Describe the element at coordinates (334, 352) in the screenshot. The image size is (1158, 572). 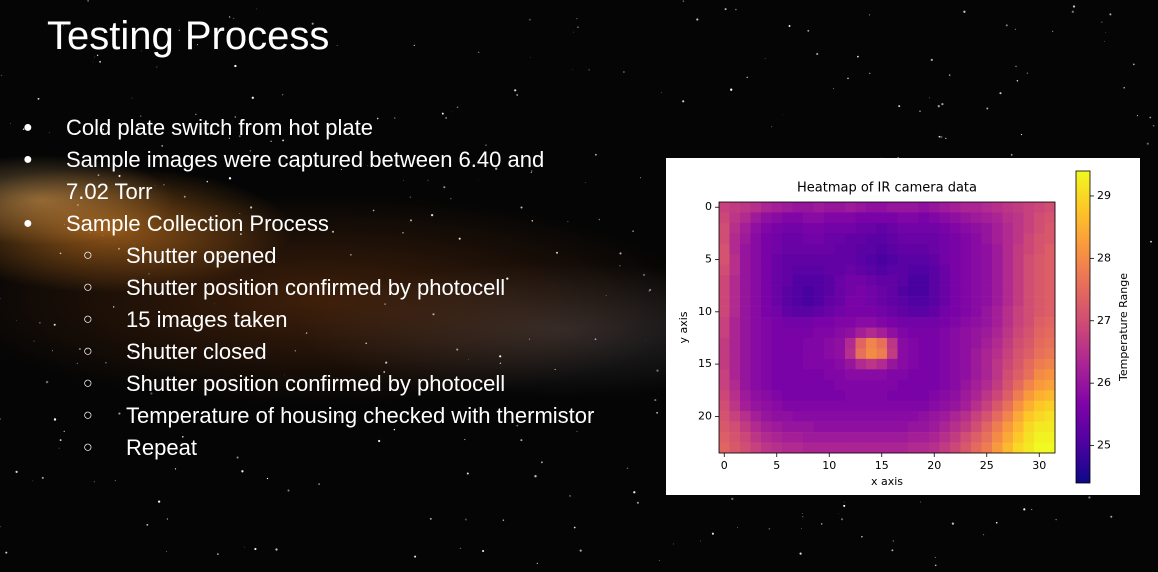
I see `bullet: Shutter closed` at that location.